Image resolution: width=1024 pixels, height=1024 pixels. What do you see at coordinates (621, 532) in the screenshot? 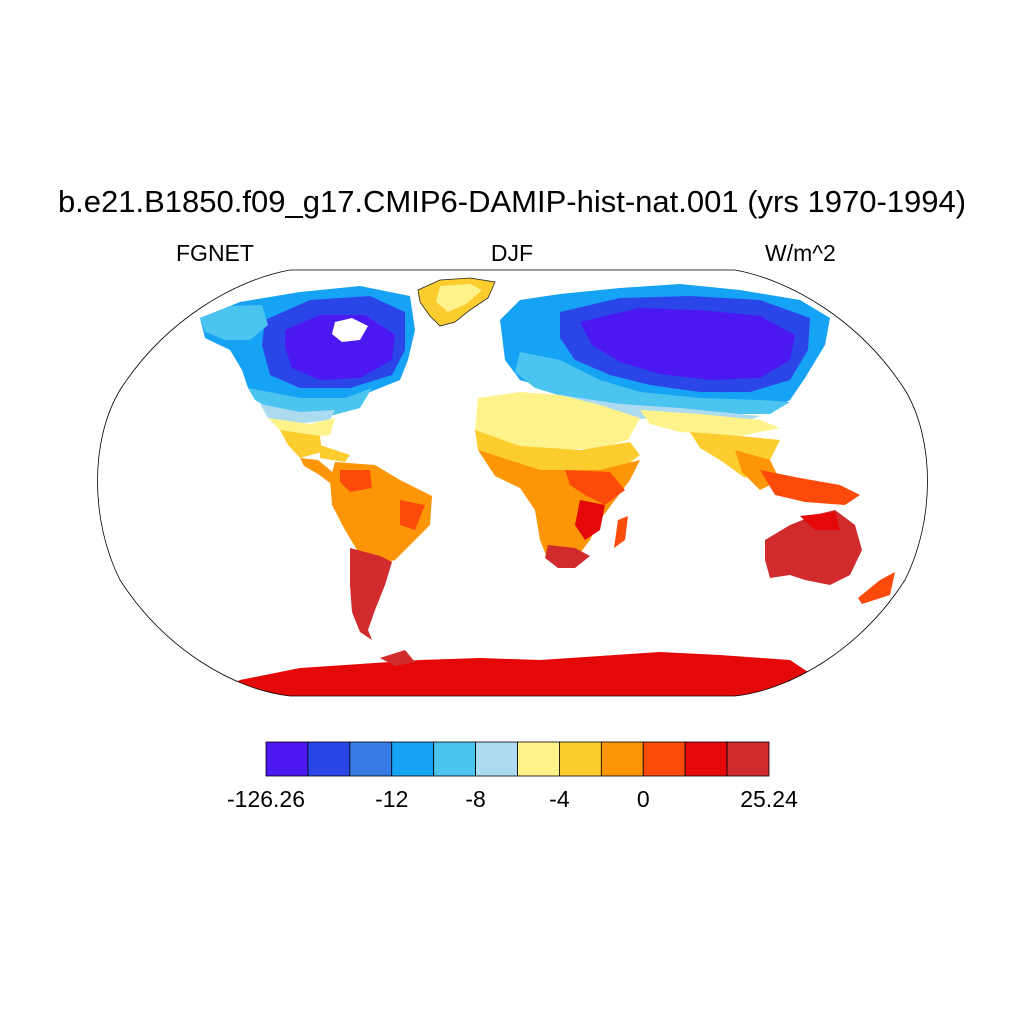
I see `region-madagascar` at bounding box center [621, 532].